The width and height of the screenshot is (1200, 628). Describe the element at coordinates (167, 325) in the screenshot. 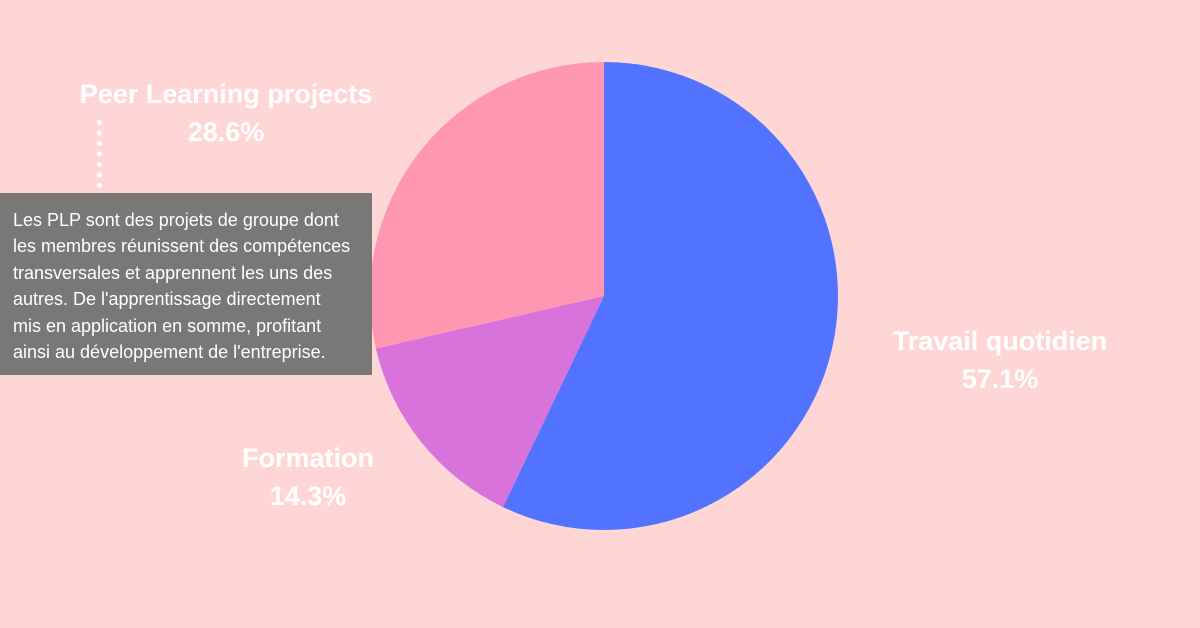

I see `callout-line: mis en application en somme, profitant` at that location.